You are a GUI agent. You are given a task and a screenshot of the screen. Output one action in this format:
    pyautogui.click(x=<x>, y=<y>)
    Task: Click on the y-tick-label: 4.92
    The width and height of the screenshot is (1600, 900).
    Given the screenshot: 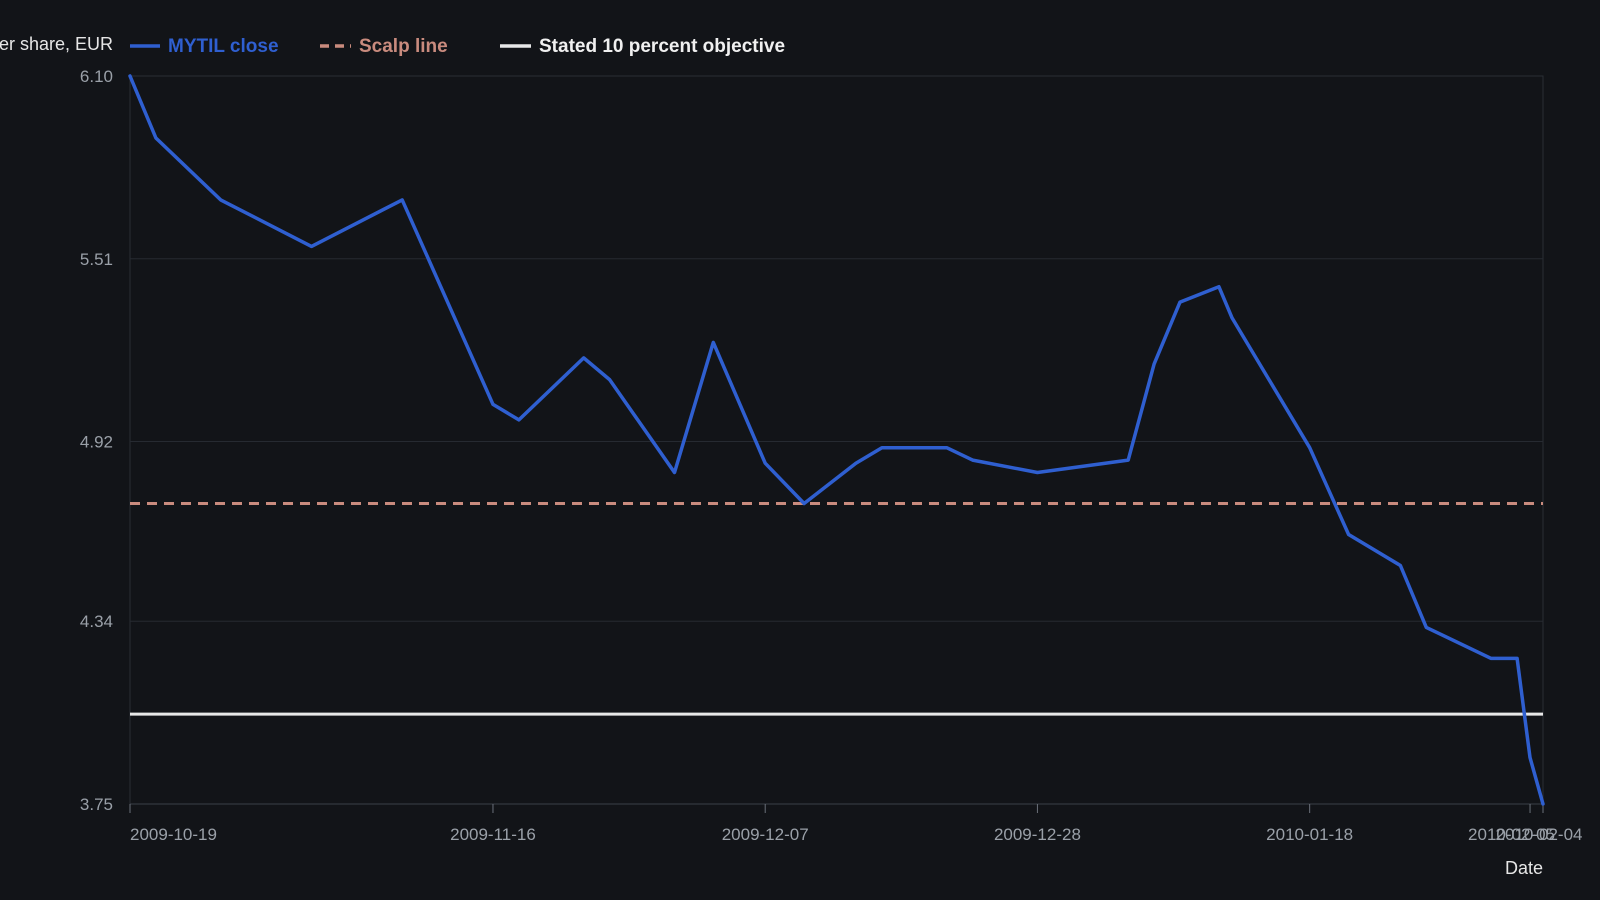 What is the action you would take?
    pyautogui.click(x=96, y=442)
    